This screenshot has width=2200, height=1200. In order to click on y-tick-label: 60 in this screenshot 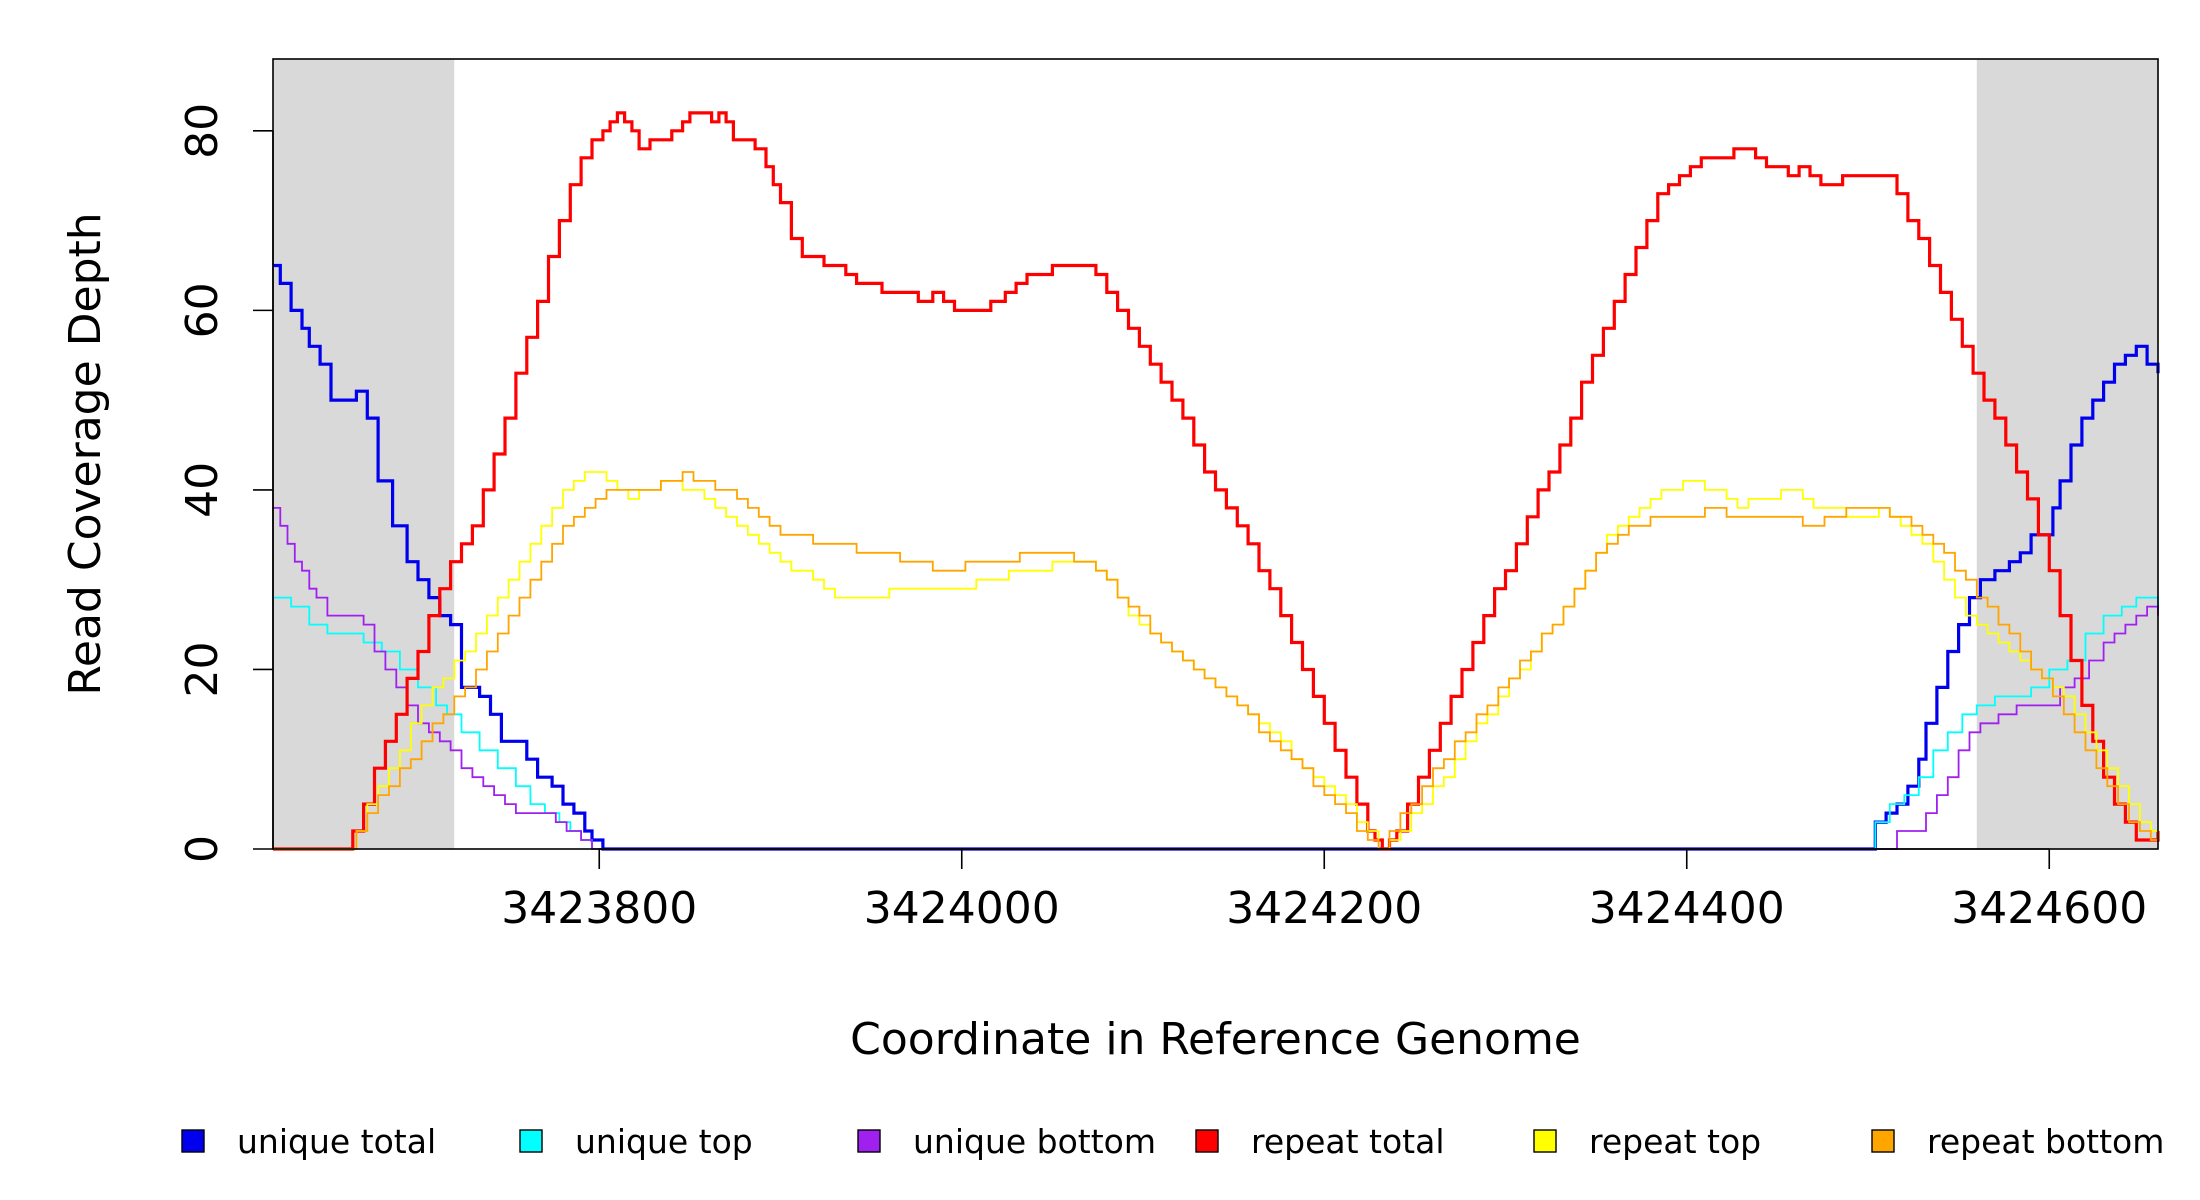, I will do `click(202, 310)`.